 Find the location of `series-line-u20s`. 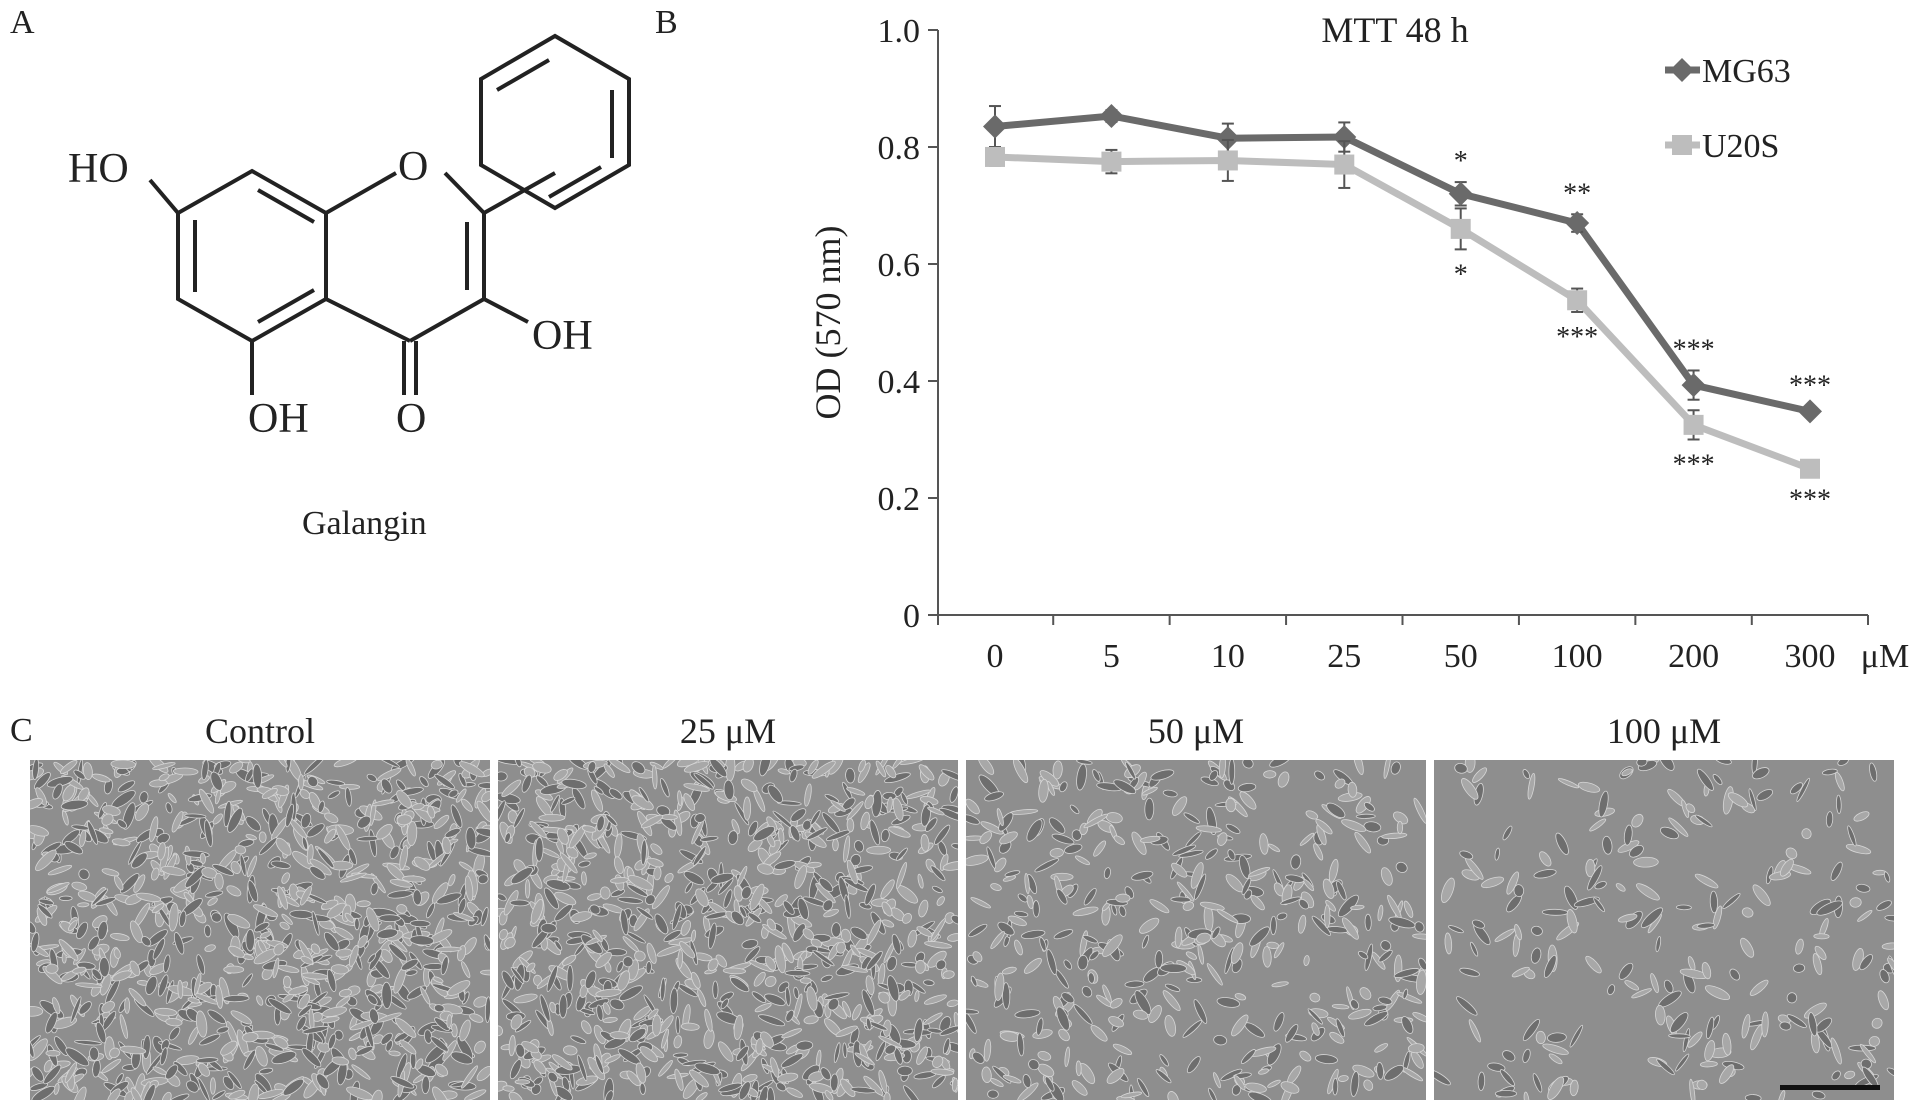

series-line-u20s is located at coordinates (1403, 313).